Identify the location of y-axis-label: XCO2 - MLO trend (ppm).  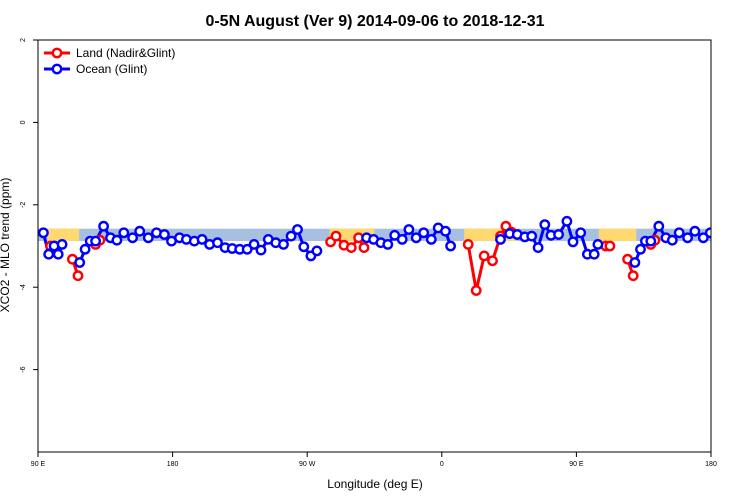
(6, 245).